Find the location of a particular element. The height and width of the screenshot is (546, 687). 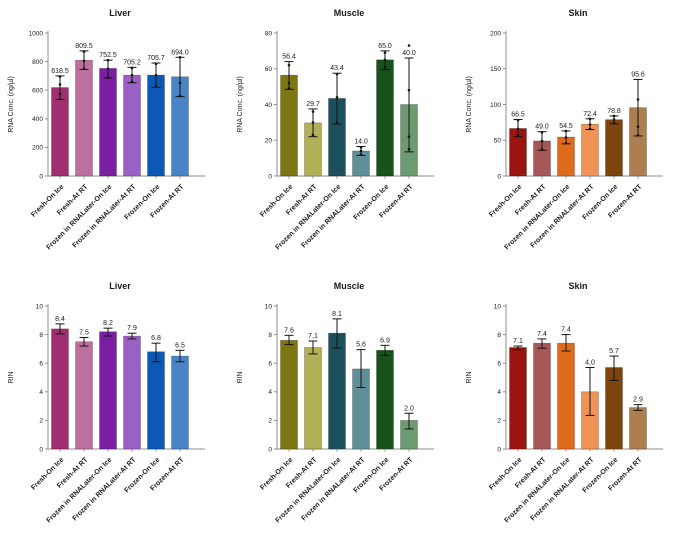

value-label: 2.0 is located at coordinates (409, 408).